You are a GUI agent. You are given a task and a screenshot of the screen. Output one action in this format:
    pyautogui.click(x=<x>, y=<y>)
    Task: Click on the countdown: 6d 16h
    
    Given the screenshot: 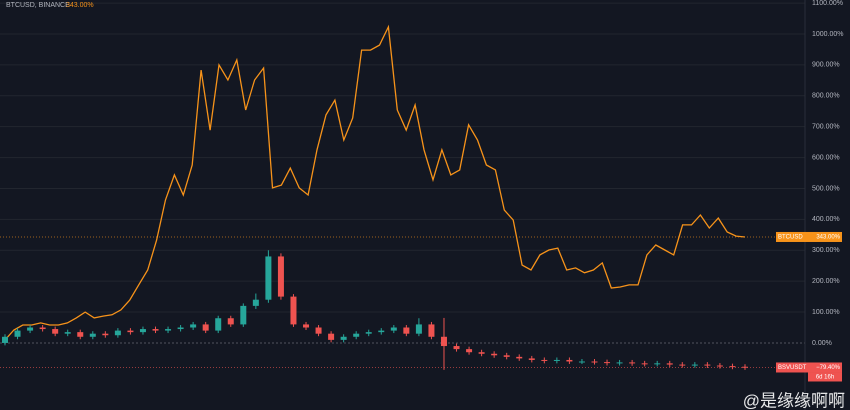 What is the action you would take?
    pyautogui.click(x=825, y=378)
    